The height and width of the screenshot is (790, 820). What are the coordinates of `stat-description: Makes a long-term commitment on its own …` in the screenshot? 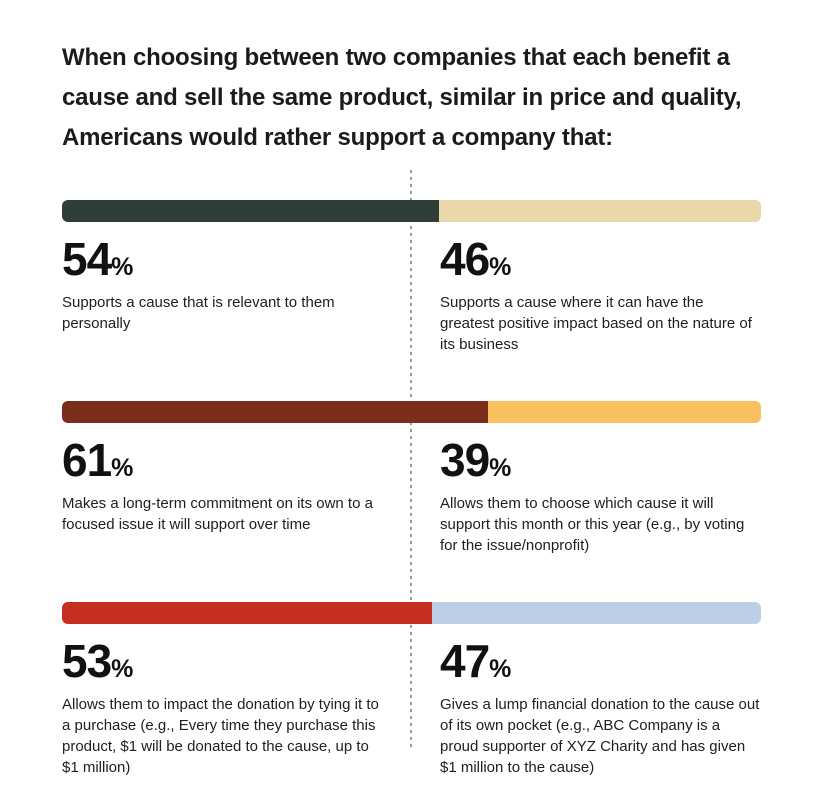 It's located at (217, 514).